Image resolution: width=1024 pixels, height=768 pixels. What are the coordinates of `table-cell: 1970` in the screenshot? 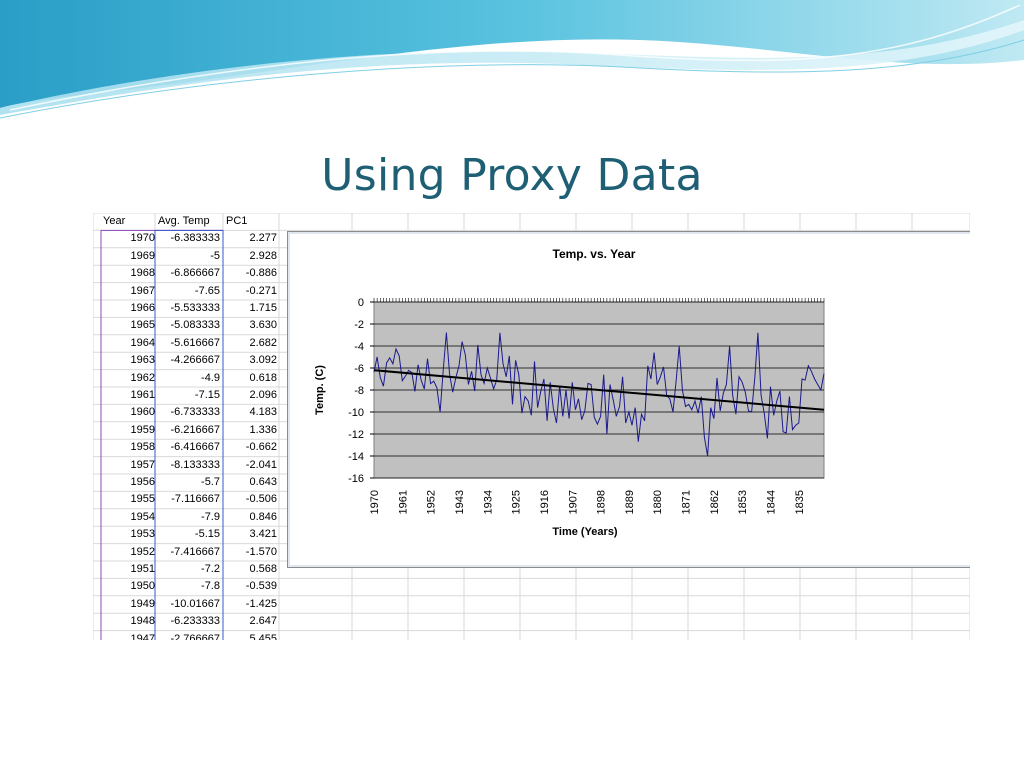 It's located at (142, 238).